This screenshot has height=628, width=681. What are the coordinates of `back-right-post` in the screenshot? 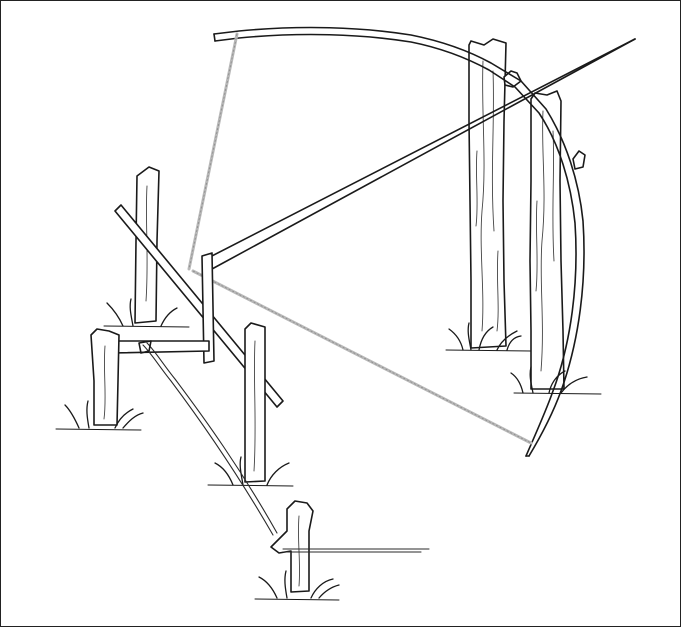 It's located at (495, 193).